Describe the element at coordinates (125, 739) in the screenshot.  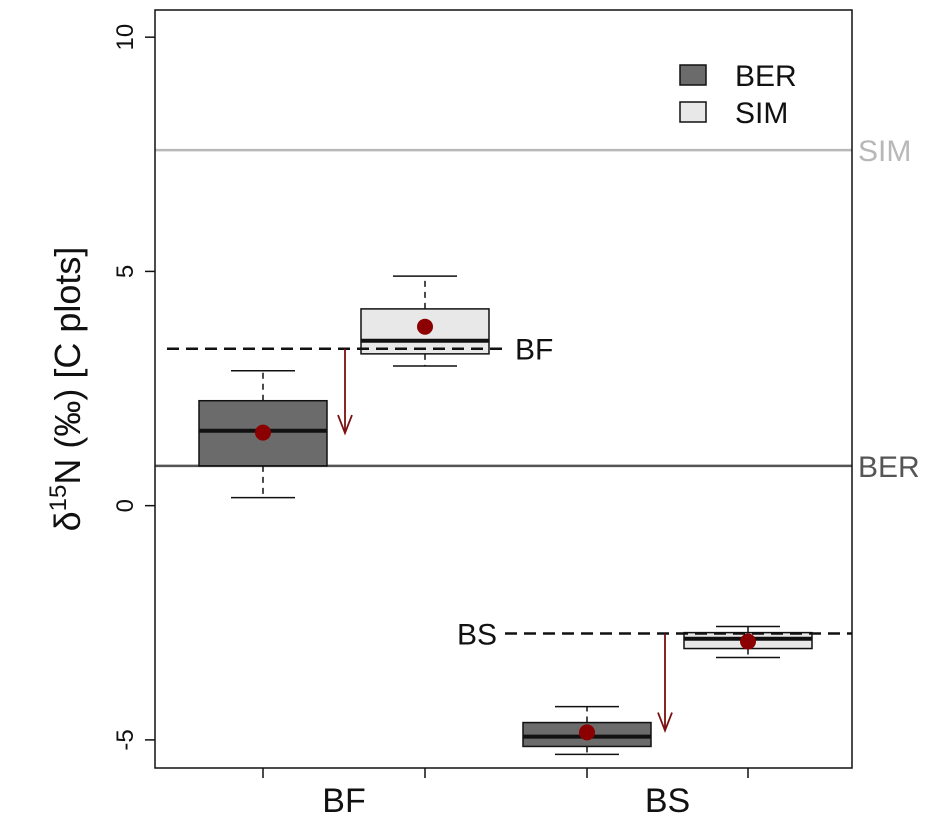
I see `y-tick-label: -5` at that location.